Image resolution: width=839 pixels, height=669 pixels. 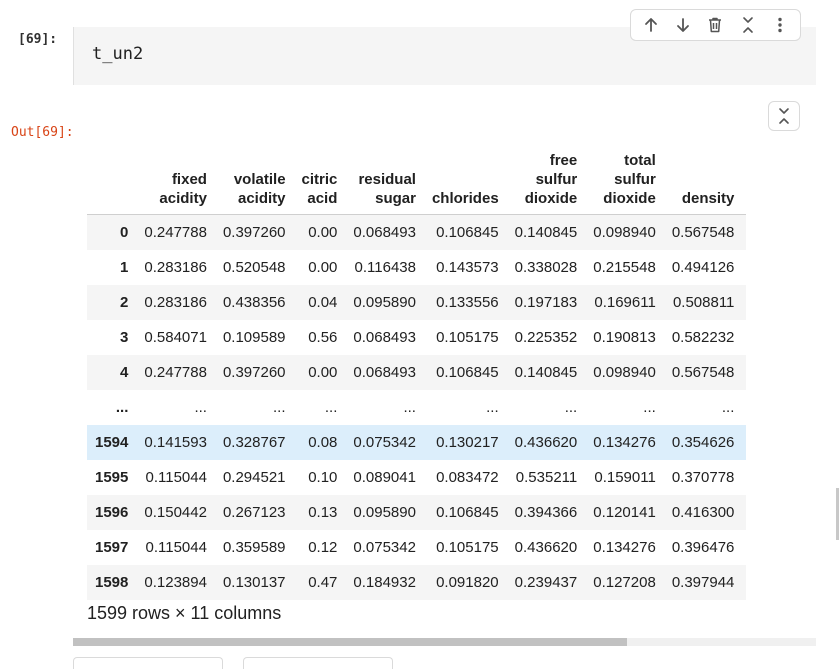 What do you see at coordinates (703, 582) in the screenshot?
I see `table-cell: 0.397944` at bounding box center [703, 582].